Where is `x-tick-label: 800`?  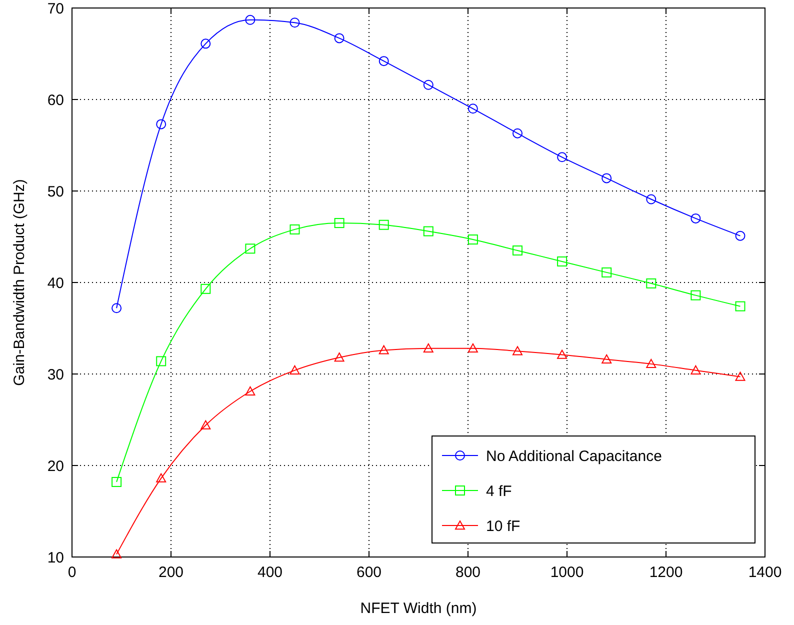 x-tick-label: 800 is located at coordinates (468, 572).